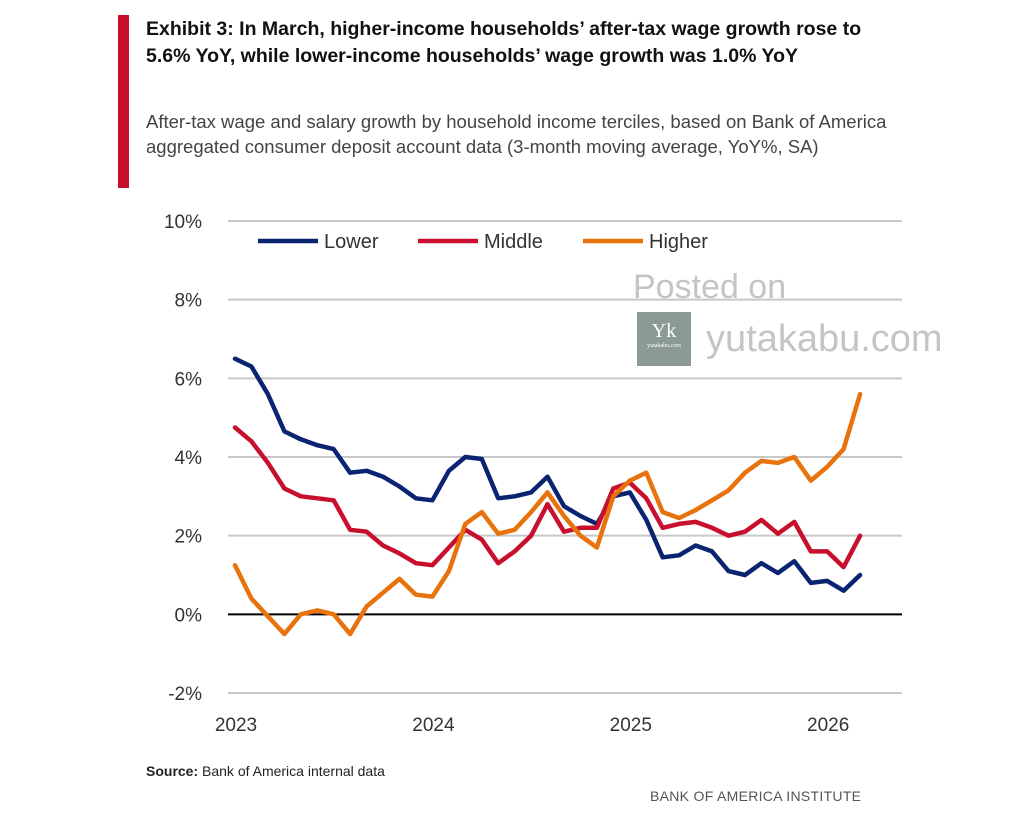 This screenshot has height=819, width=1024. What do you see at coordinates (824, 339) in the screenshot?
I see `watermark-site: yutakabu.com` at bounding box center [824, 339].